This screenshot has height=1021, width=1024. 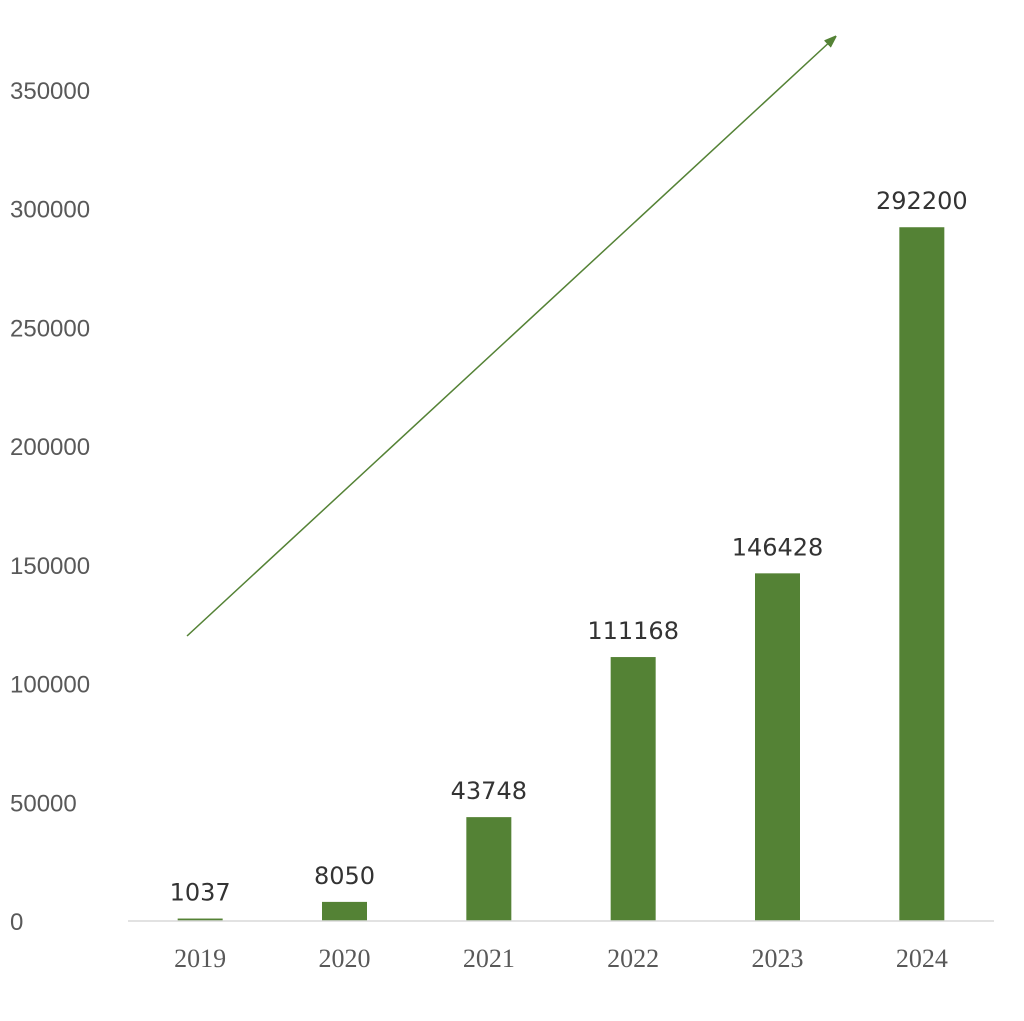 What do you see at coordinates (561, 958) in the screenshot?
I see `x-axis-tick-labels: 2019 2020 2021 2022 2023 2024` at bounding box center [561, 958].